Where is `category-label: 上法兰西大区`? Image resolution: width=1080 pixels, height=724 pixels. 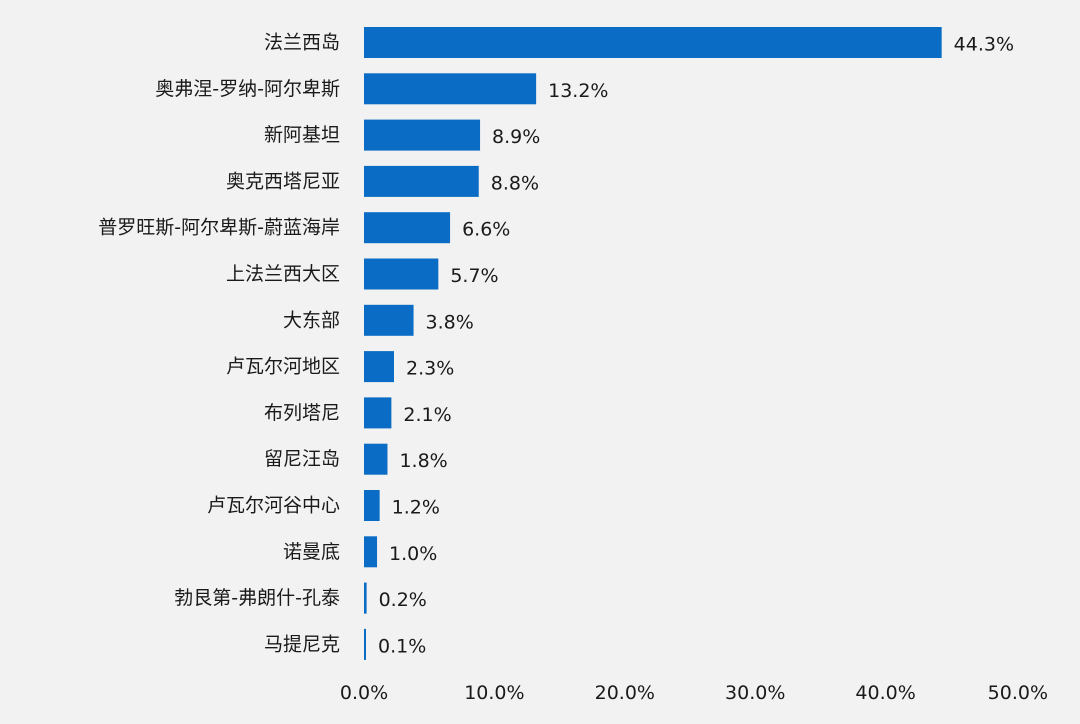 category-label: 上法兰西大区 is located at coordinates (283, 274).